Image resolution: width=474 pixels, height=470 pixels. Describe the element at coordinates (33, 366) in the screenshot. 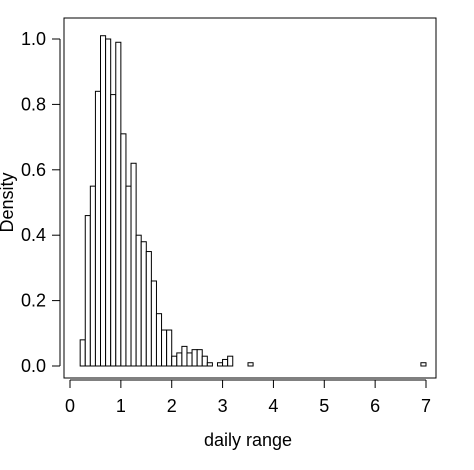

I see `y-tick-label-0: 0.0` at that location.